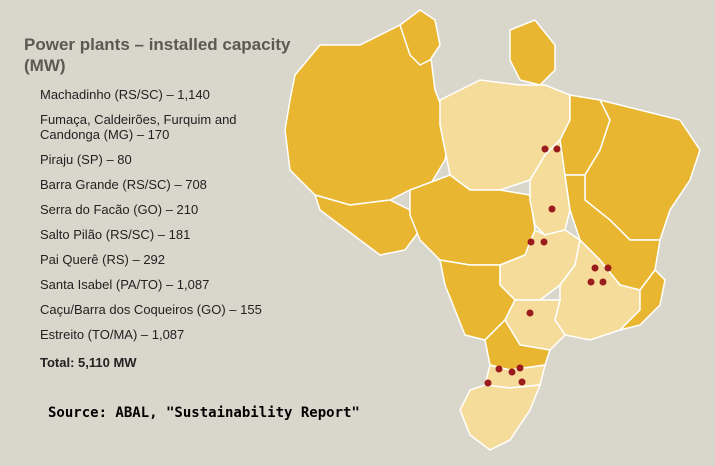  I want to click on power-plant-item: Machadinho (RS/SC) – 1,140, so click(125, 94).